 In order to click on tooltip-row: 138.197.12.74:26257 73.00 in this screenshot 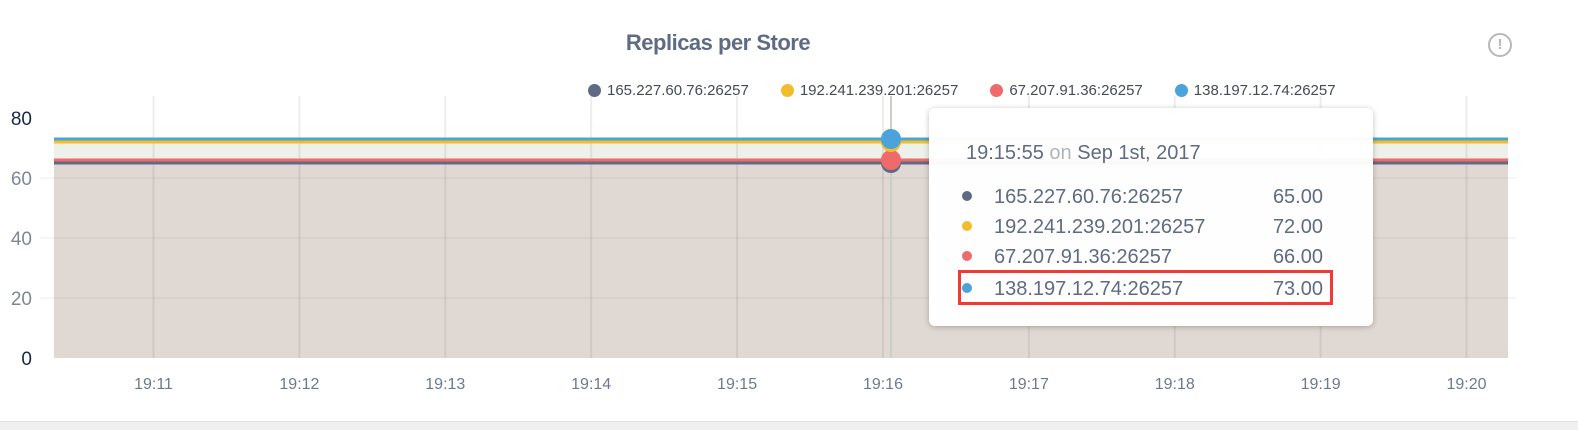, I will do `click(1147, 289)`.